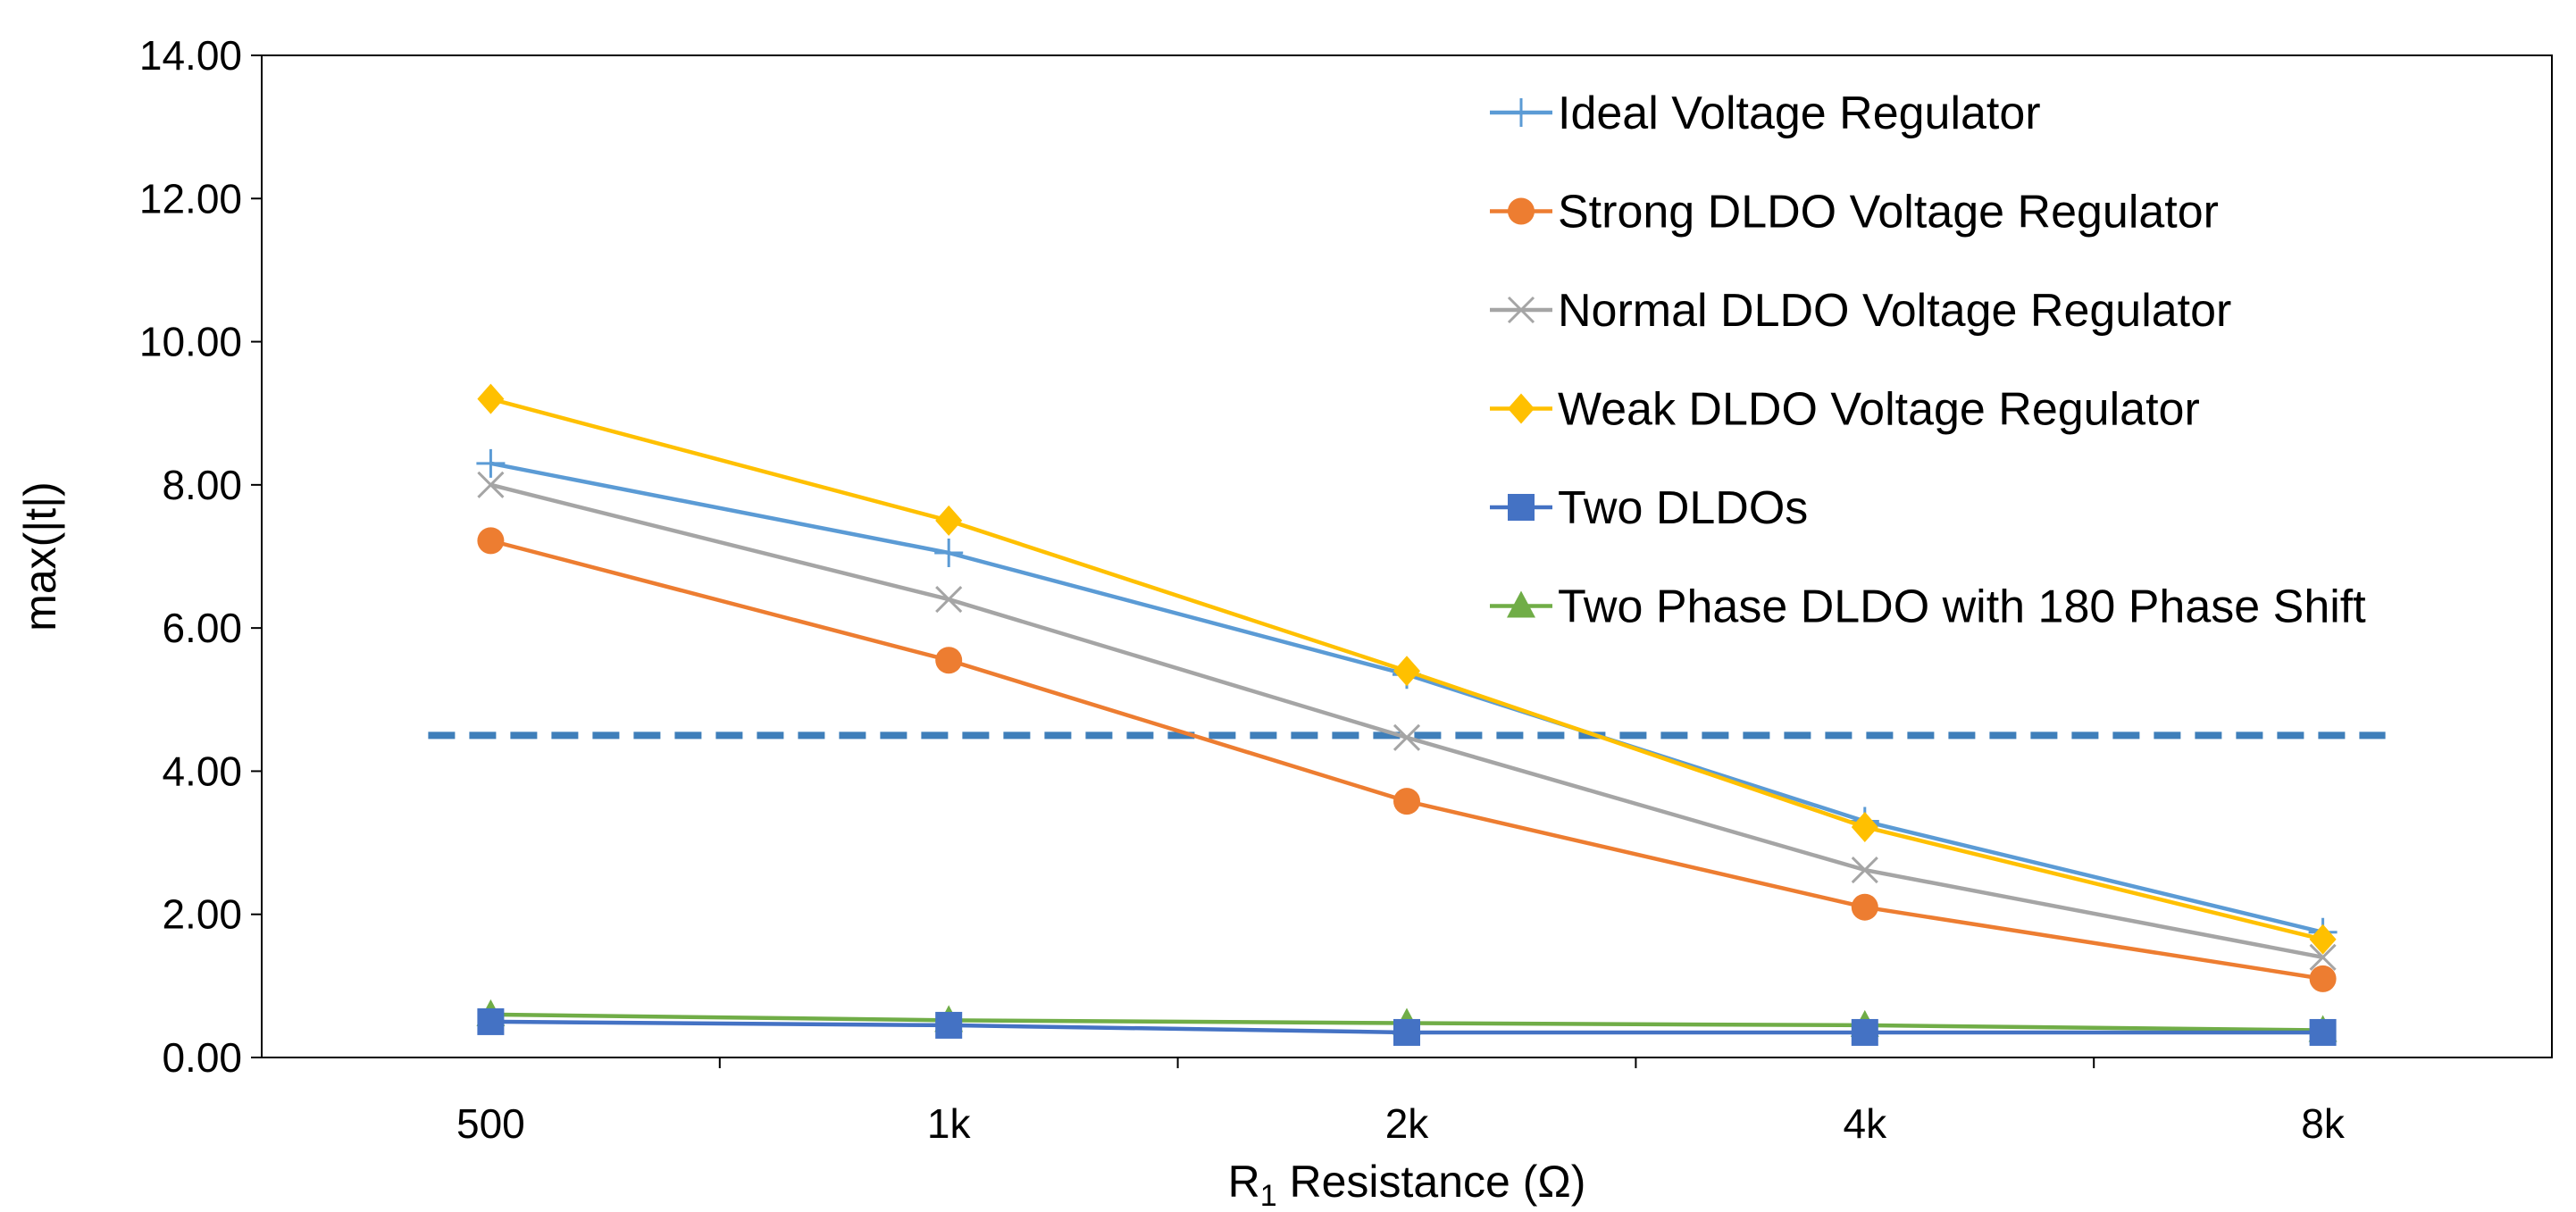 This screenshot has height=1212, width=2576. What do you see at coordinates (1879, 410) in the screenshot?
I see `legend-label: Weak DLDO Voltage Regulator` at bounding box center [1879, 410].